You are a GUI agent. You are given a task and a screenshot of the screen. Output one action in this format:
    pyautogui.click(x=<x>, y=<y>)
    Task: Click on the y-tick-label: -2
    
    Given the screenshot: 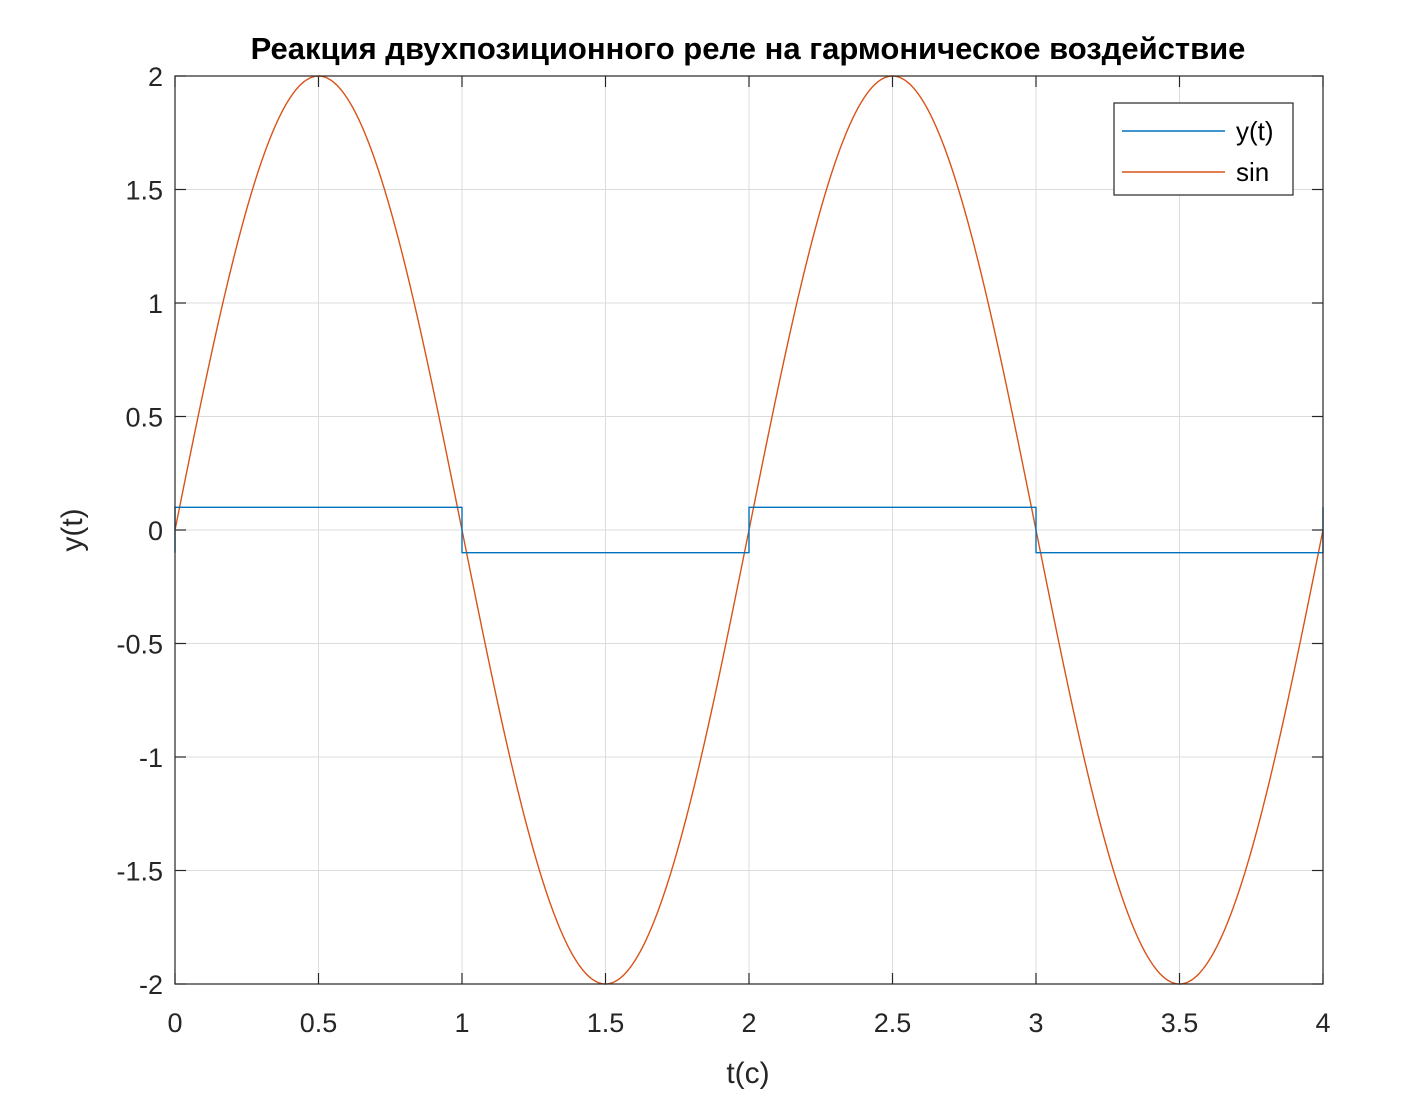 What is the action you would take?
    pyautogui.click(x=151, y=985)
    